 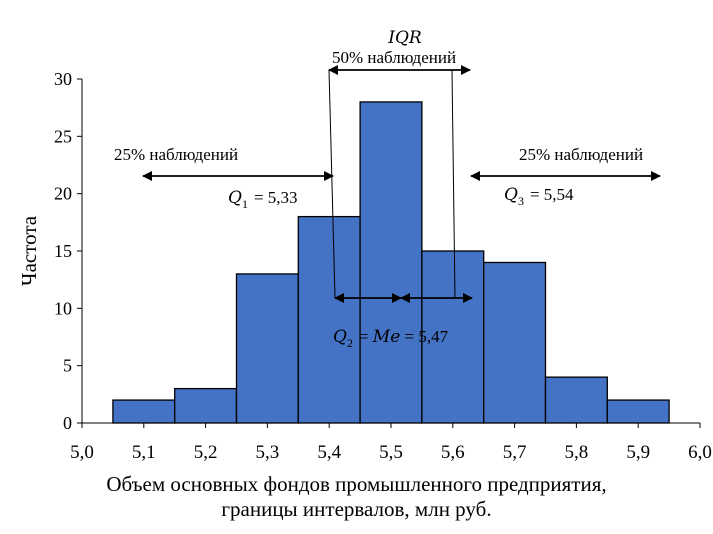 What do you see at coordinates (67, 366) in the screenshot?
I see `y-tick-label: 5` at bounding box center [67, 366].